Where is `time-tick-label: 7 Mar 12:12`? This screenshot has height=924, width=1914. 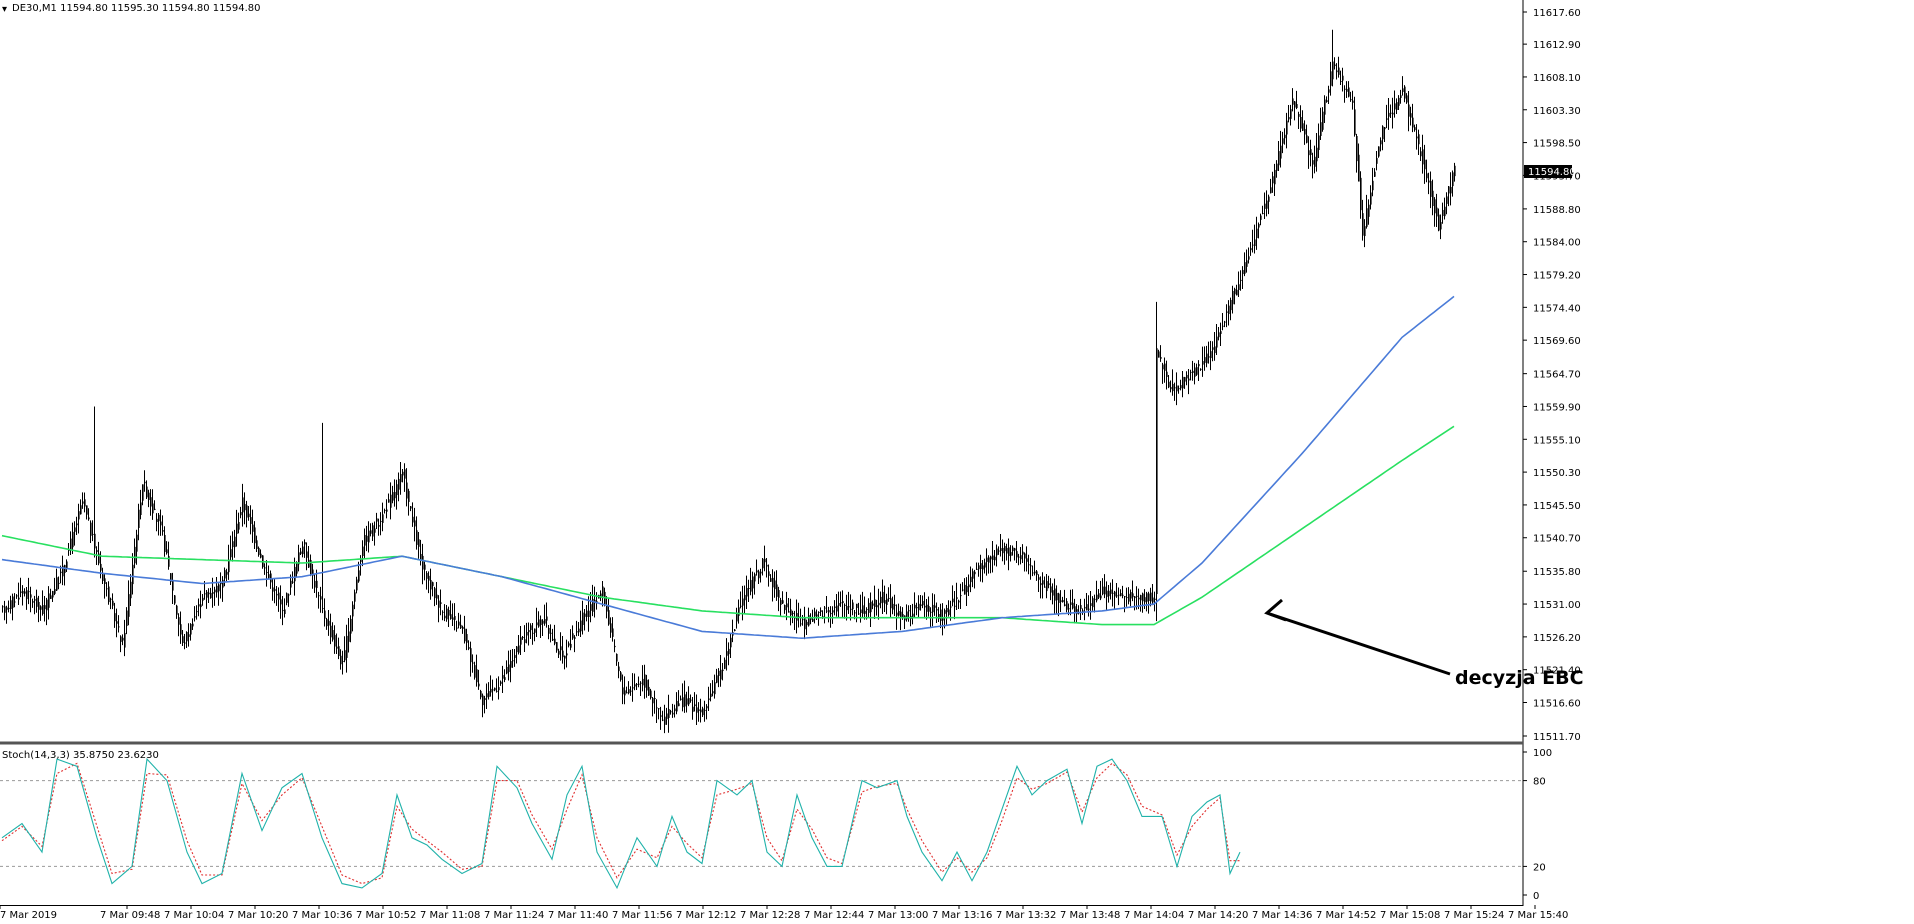 time-tick-label: 7 Mar 12:12 is located at coordinates (706, 915).